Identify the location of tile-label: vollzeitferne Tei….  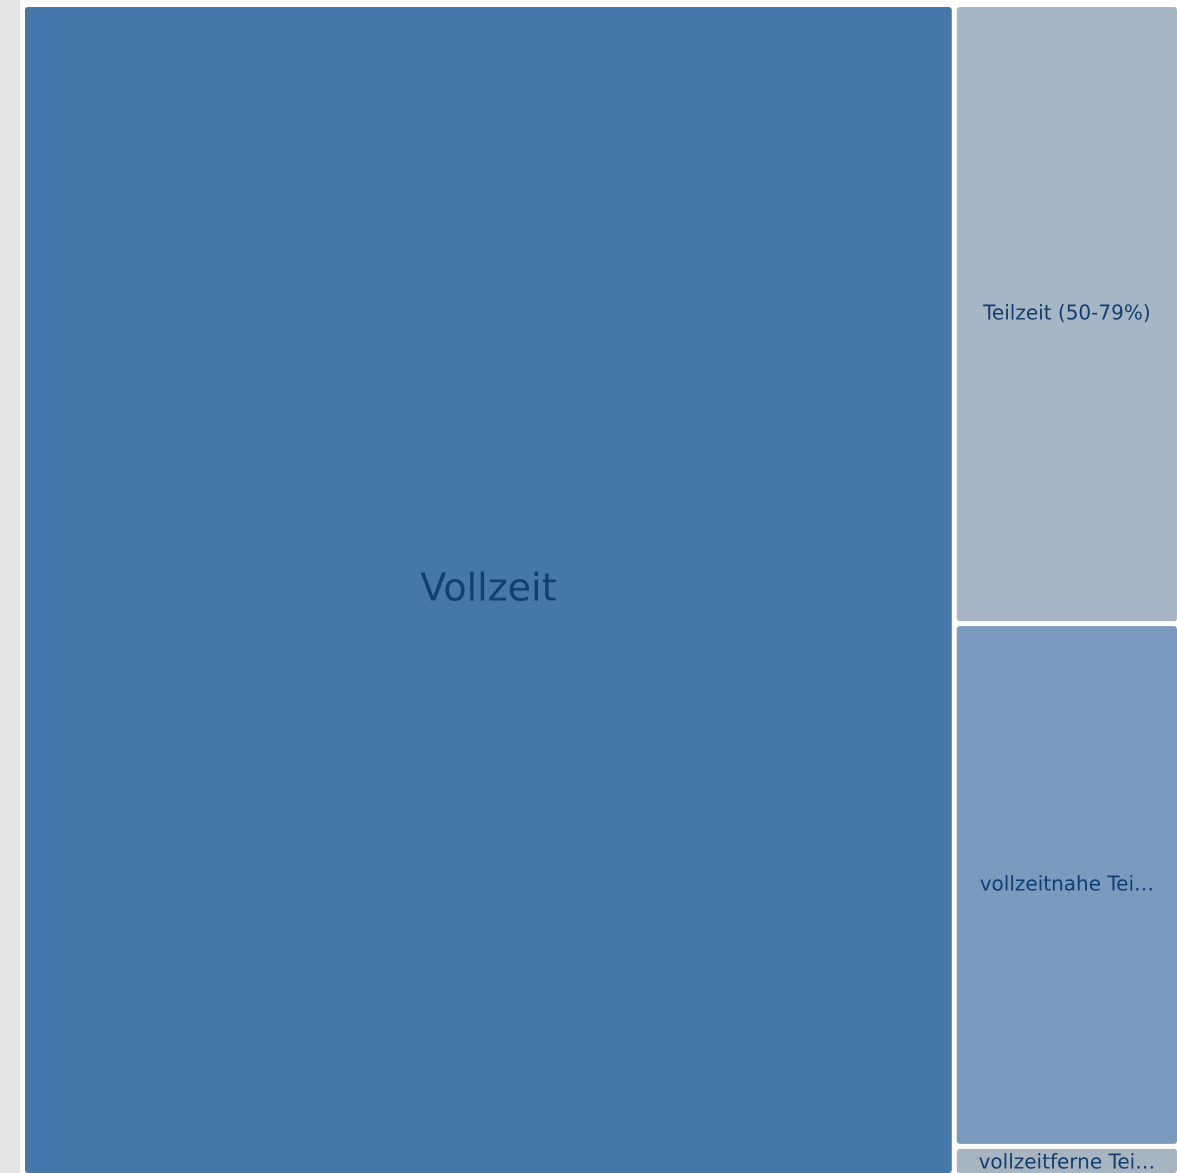
(1067, 1161).